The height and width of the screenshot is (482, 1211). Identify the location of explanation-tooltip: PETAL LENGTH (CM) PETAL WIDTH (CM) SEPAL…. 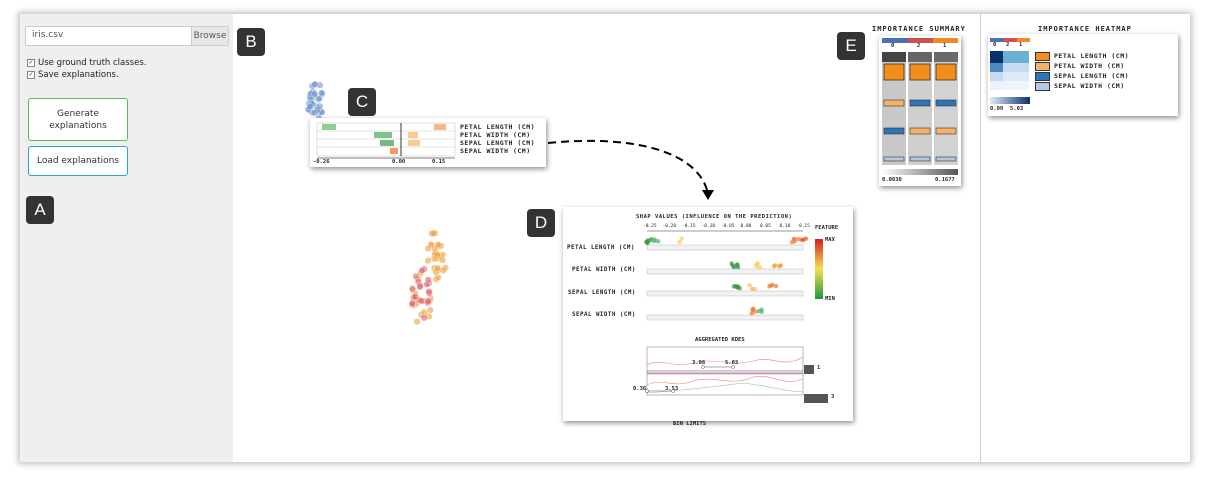
(428, 142).